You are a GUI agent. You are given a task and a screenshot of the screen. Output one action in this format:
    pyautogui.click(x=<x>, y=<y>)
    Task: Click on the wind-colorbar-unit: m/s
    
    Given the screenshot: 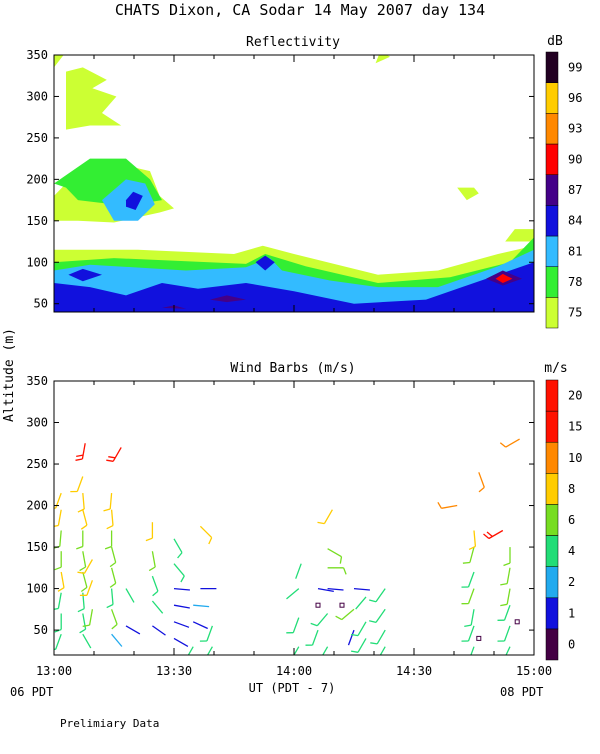 What is the action you would take?
    pyautogui.click(x=555, y=368)
    